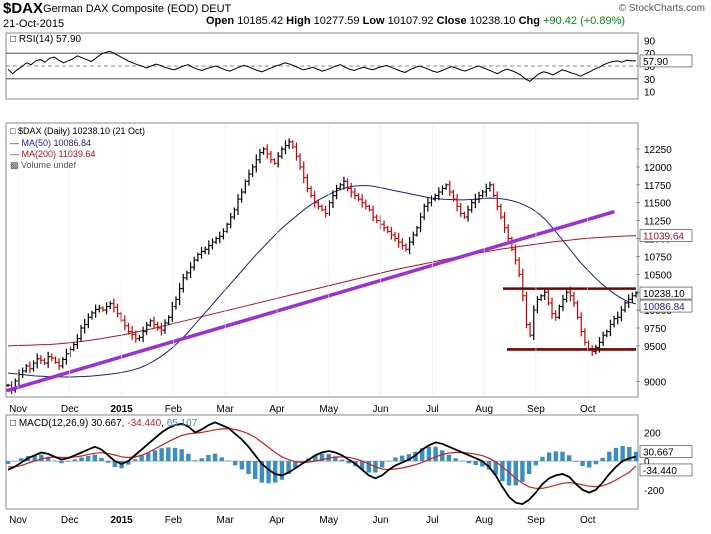  Describe the element at coordinates (484, 409) in the screenshot. I see `price-x-tick-label: Aug` at that location.